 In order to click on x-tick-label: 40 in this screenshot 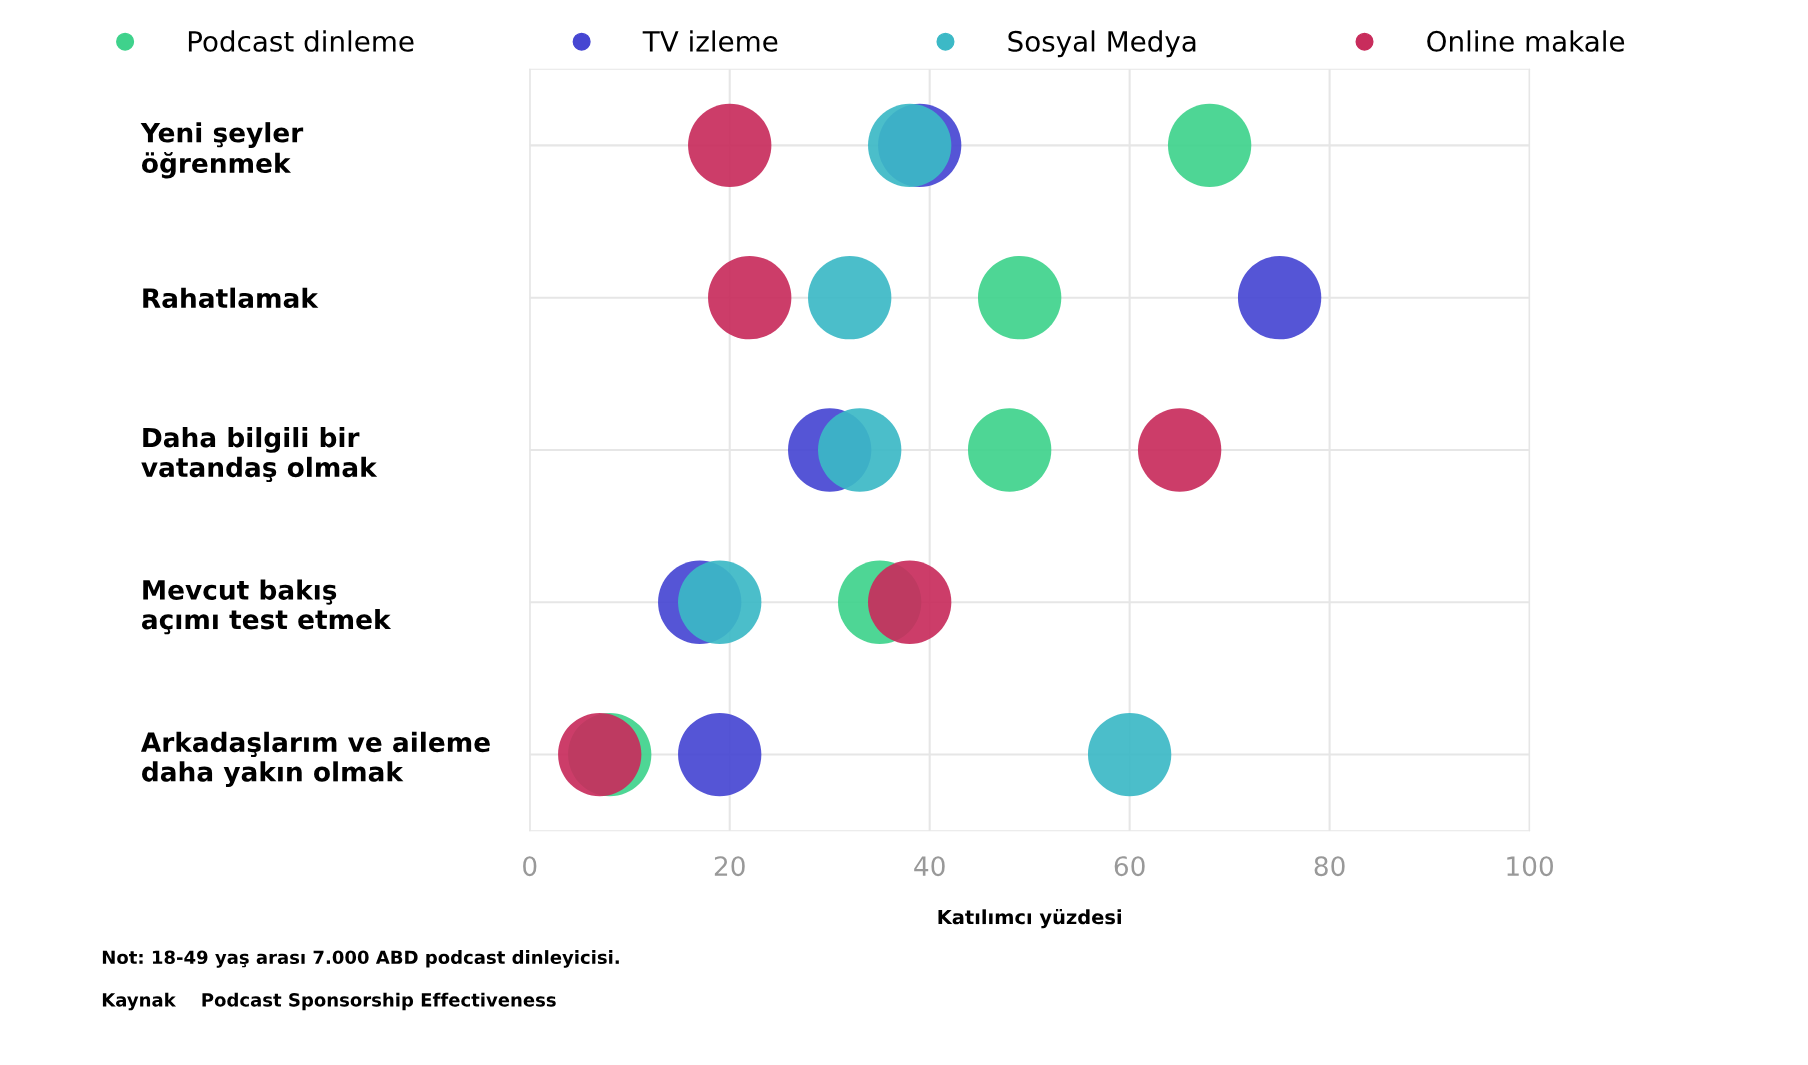, I will do `click(929, 866)`.